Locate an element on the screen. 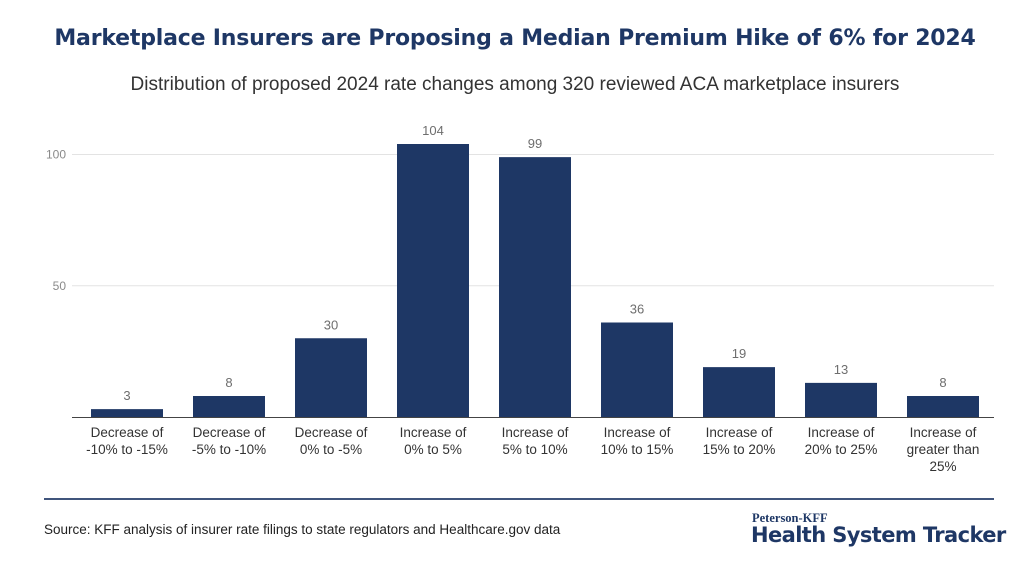 The width and height of the screenshot is (1030, 563). y-axis-tick-labels: 50 100 is located at coordinates (56, 220).